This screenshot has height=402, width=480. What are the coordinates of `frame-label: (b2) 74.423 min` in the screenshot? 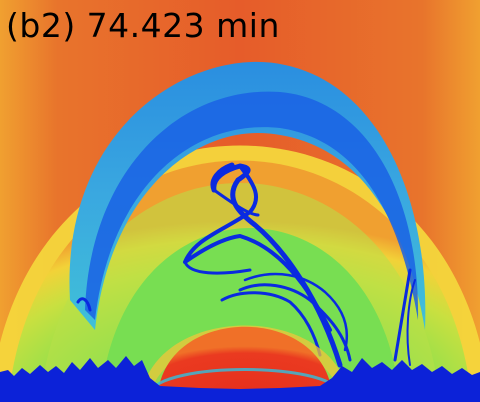 It's located at (143, 25).